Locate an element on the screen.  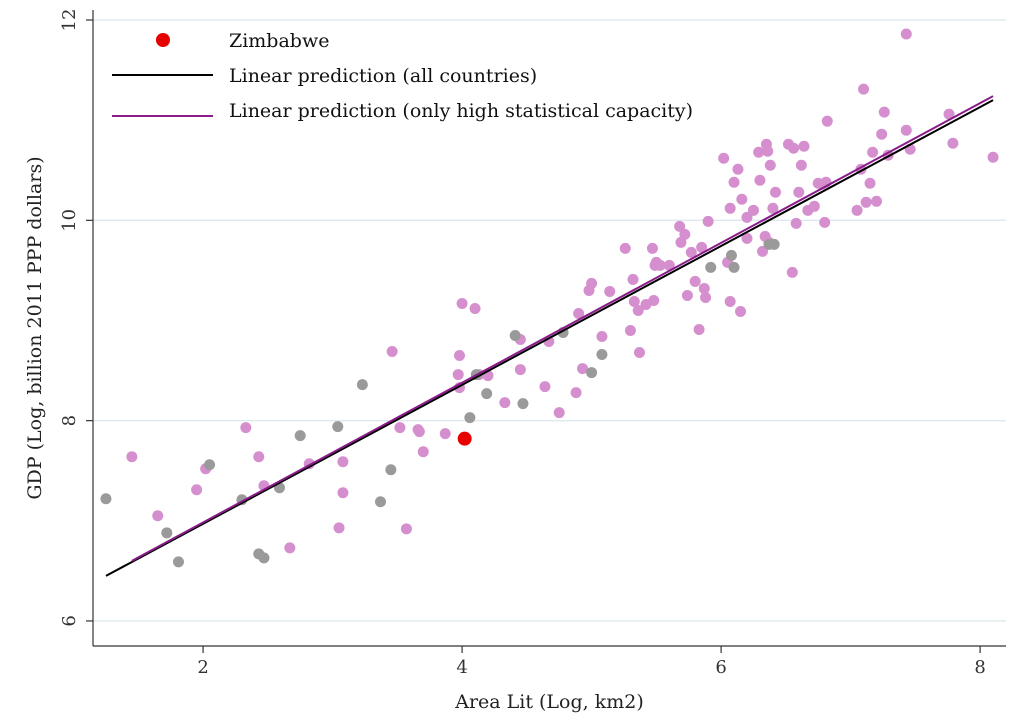
y-tick-label-10: 10 is located at coordinates (69, 220).